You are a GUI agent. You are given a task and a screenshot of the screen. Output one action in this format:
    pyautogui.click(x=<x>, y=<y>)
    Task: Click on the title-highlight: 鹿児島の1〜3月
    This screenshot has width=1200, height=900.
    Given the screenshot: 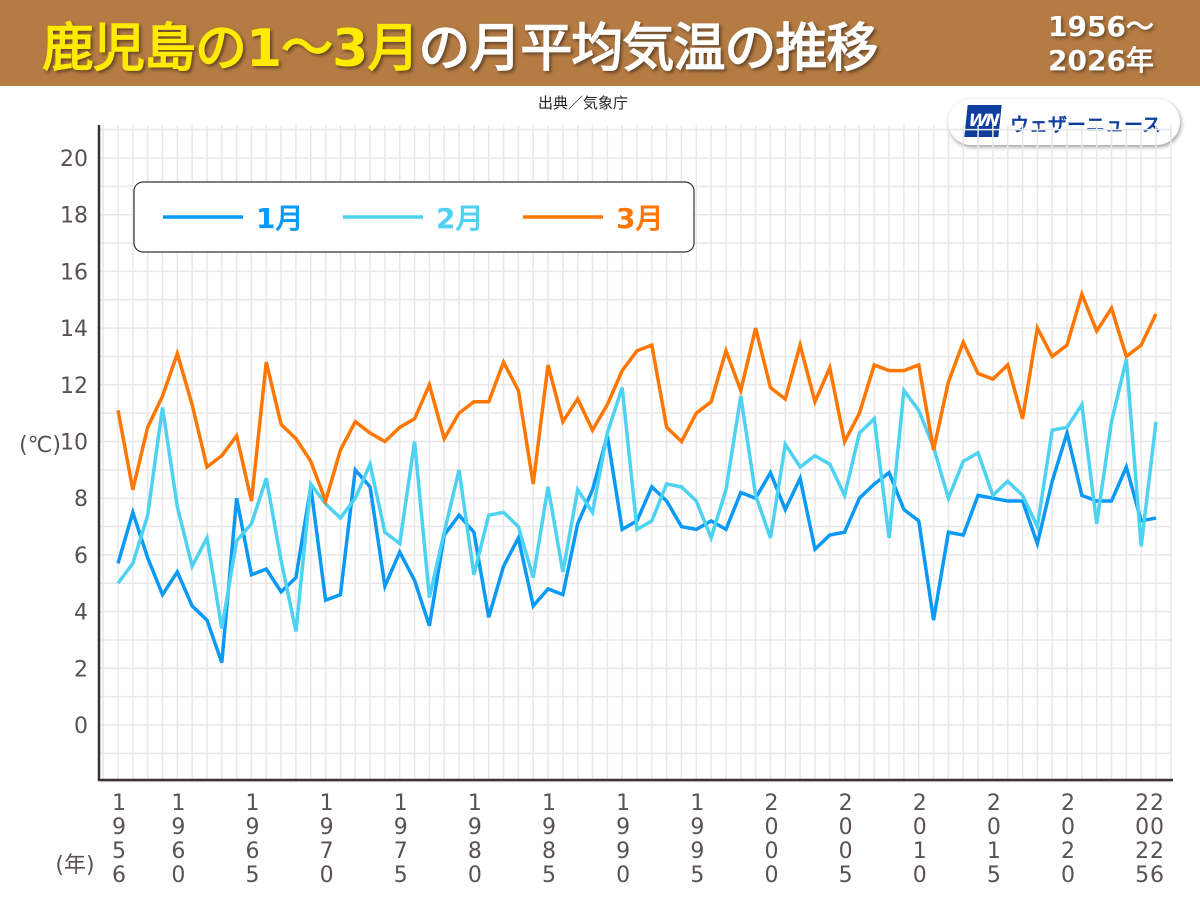 What is the action you would take?
    pyautogui.click(x=230, y=49)
    